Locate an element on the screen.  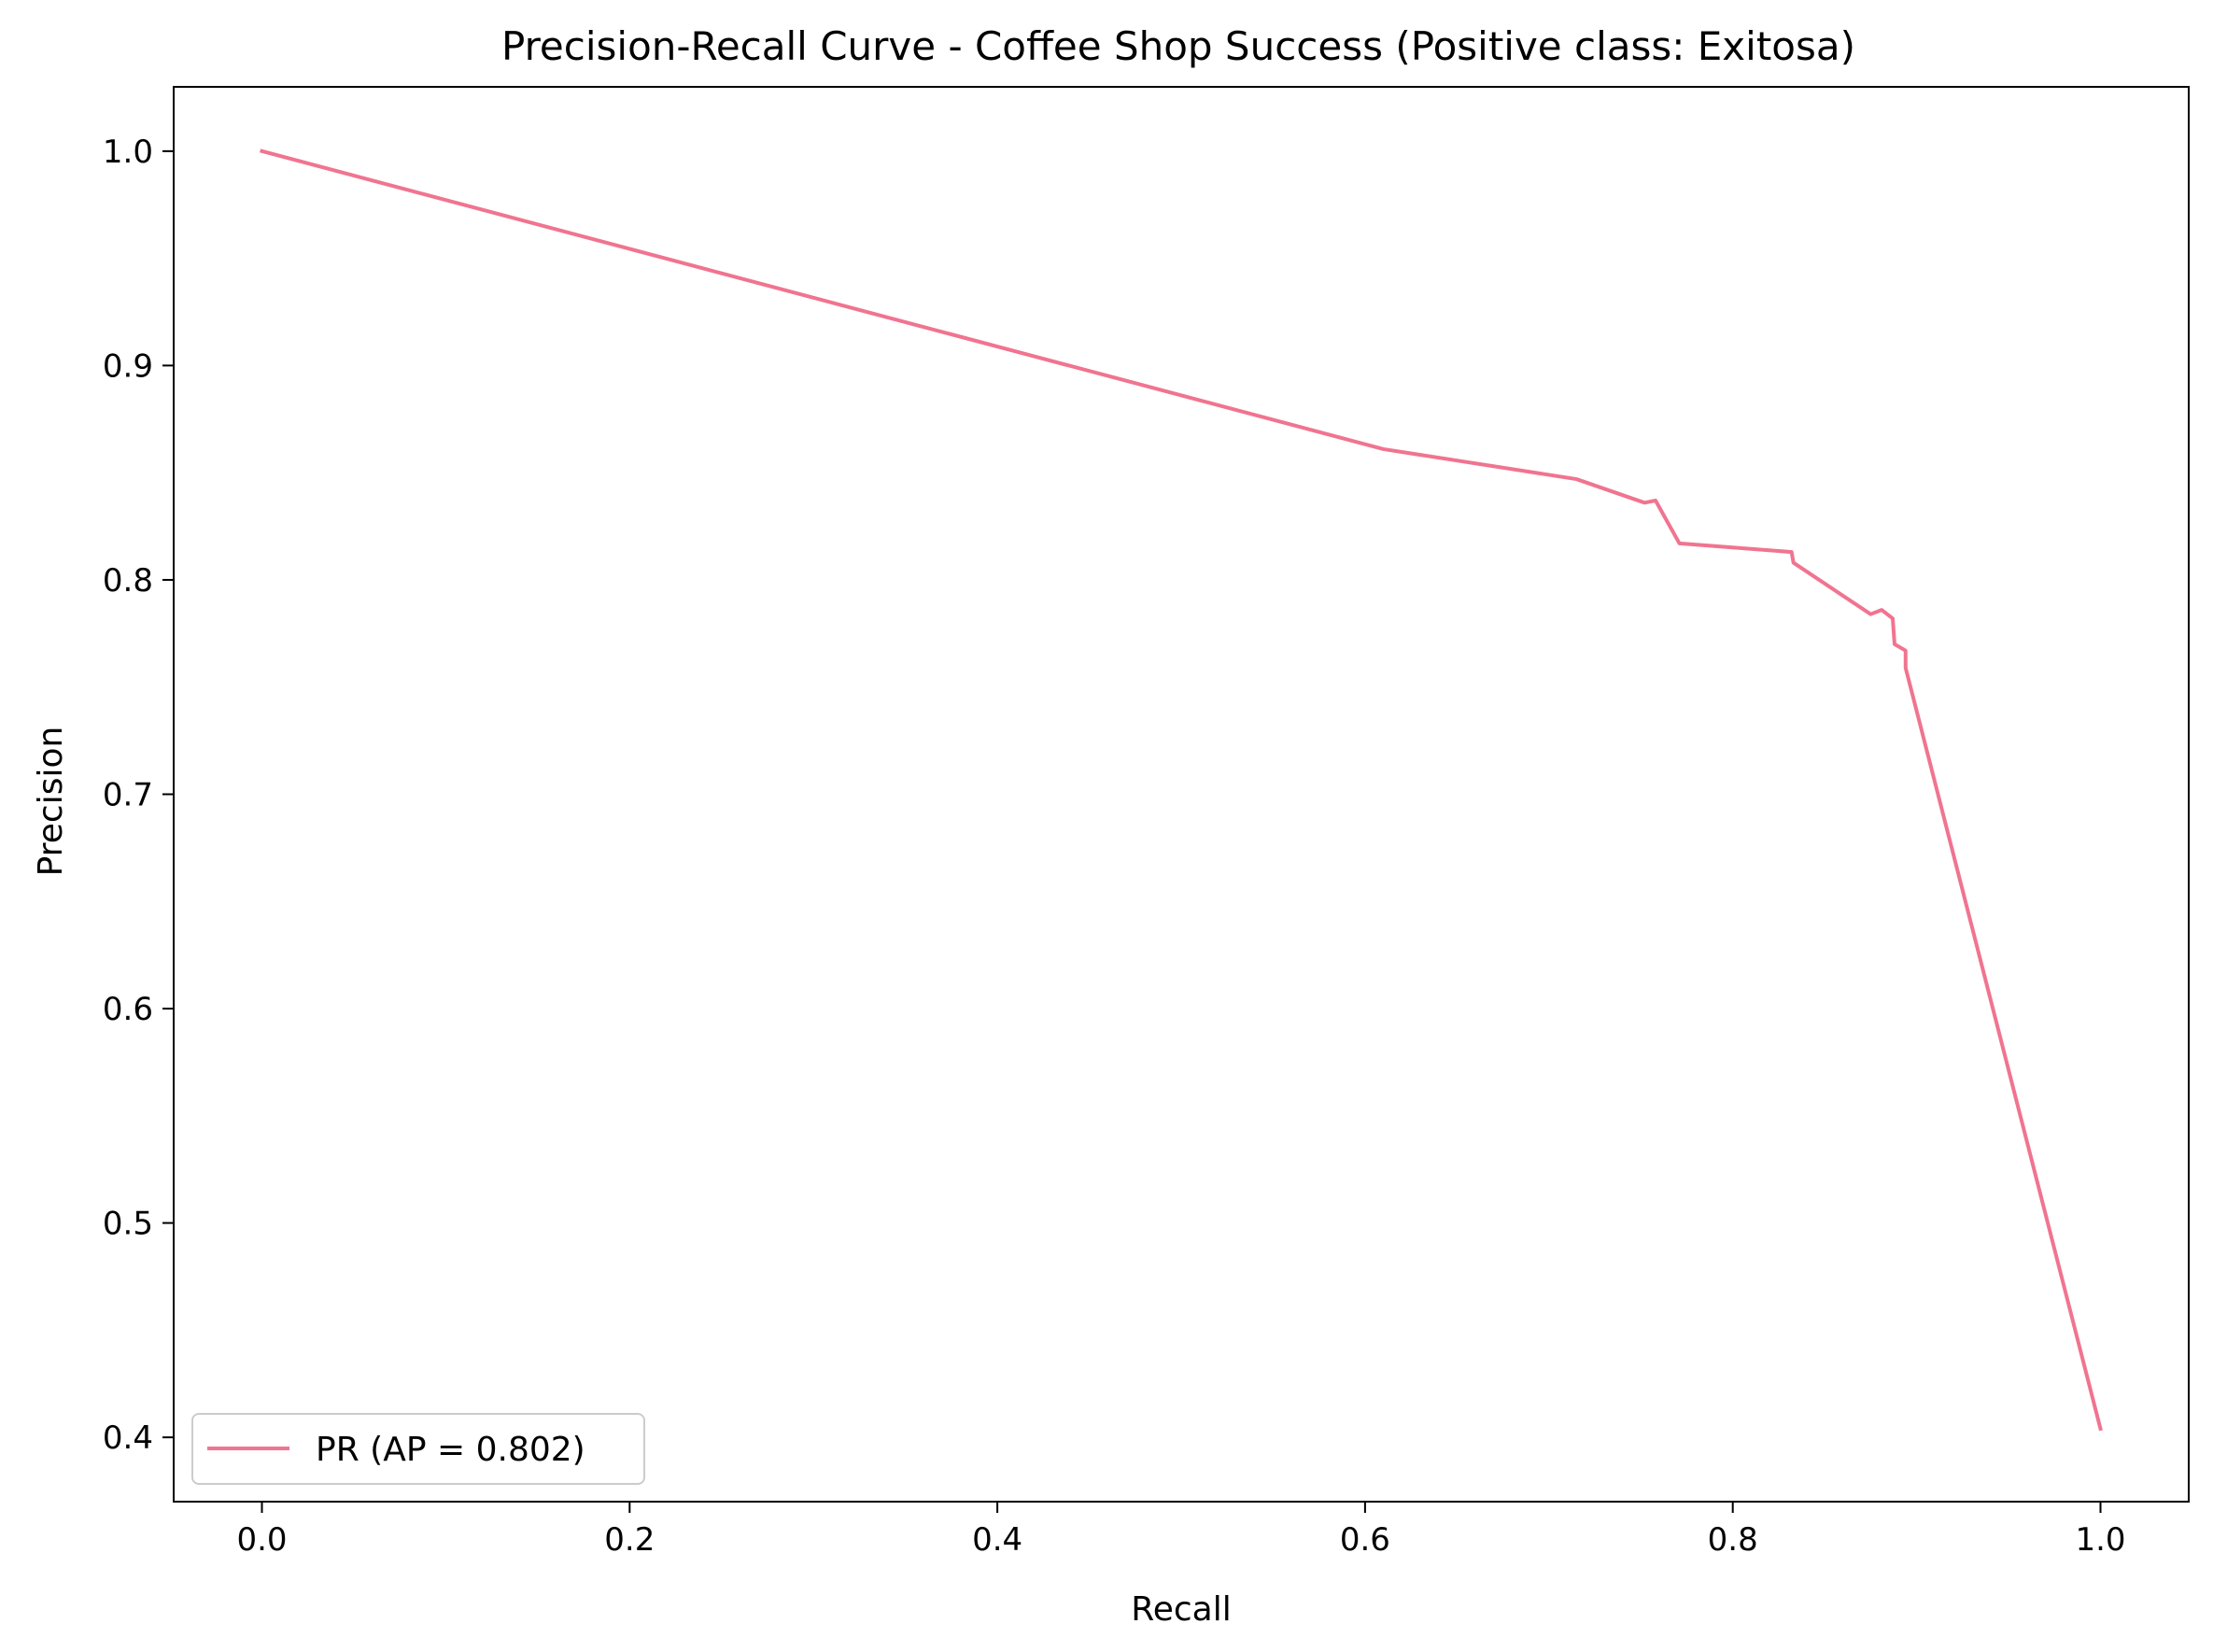
y-tick-label: 0.8 is located at coordinates (128, 581).